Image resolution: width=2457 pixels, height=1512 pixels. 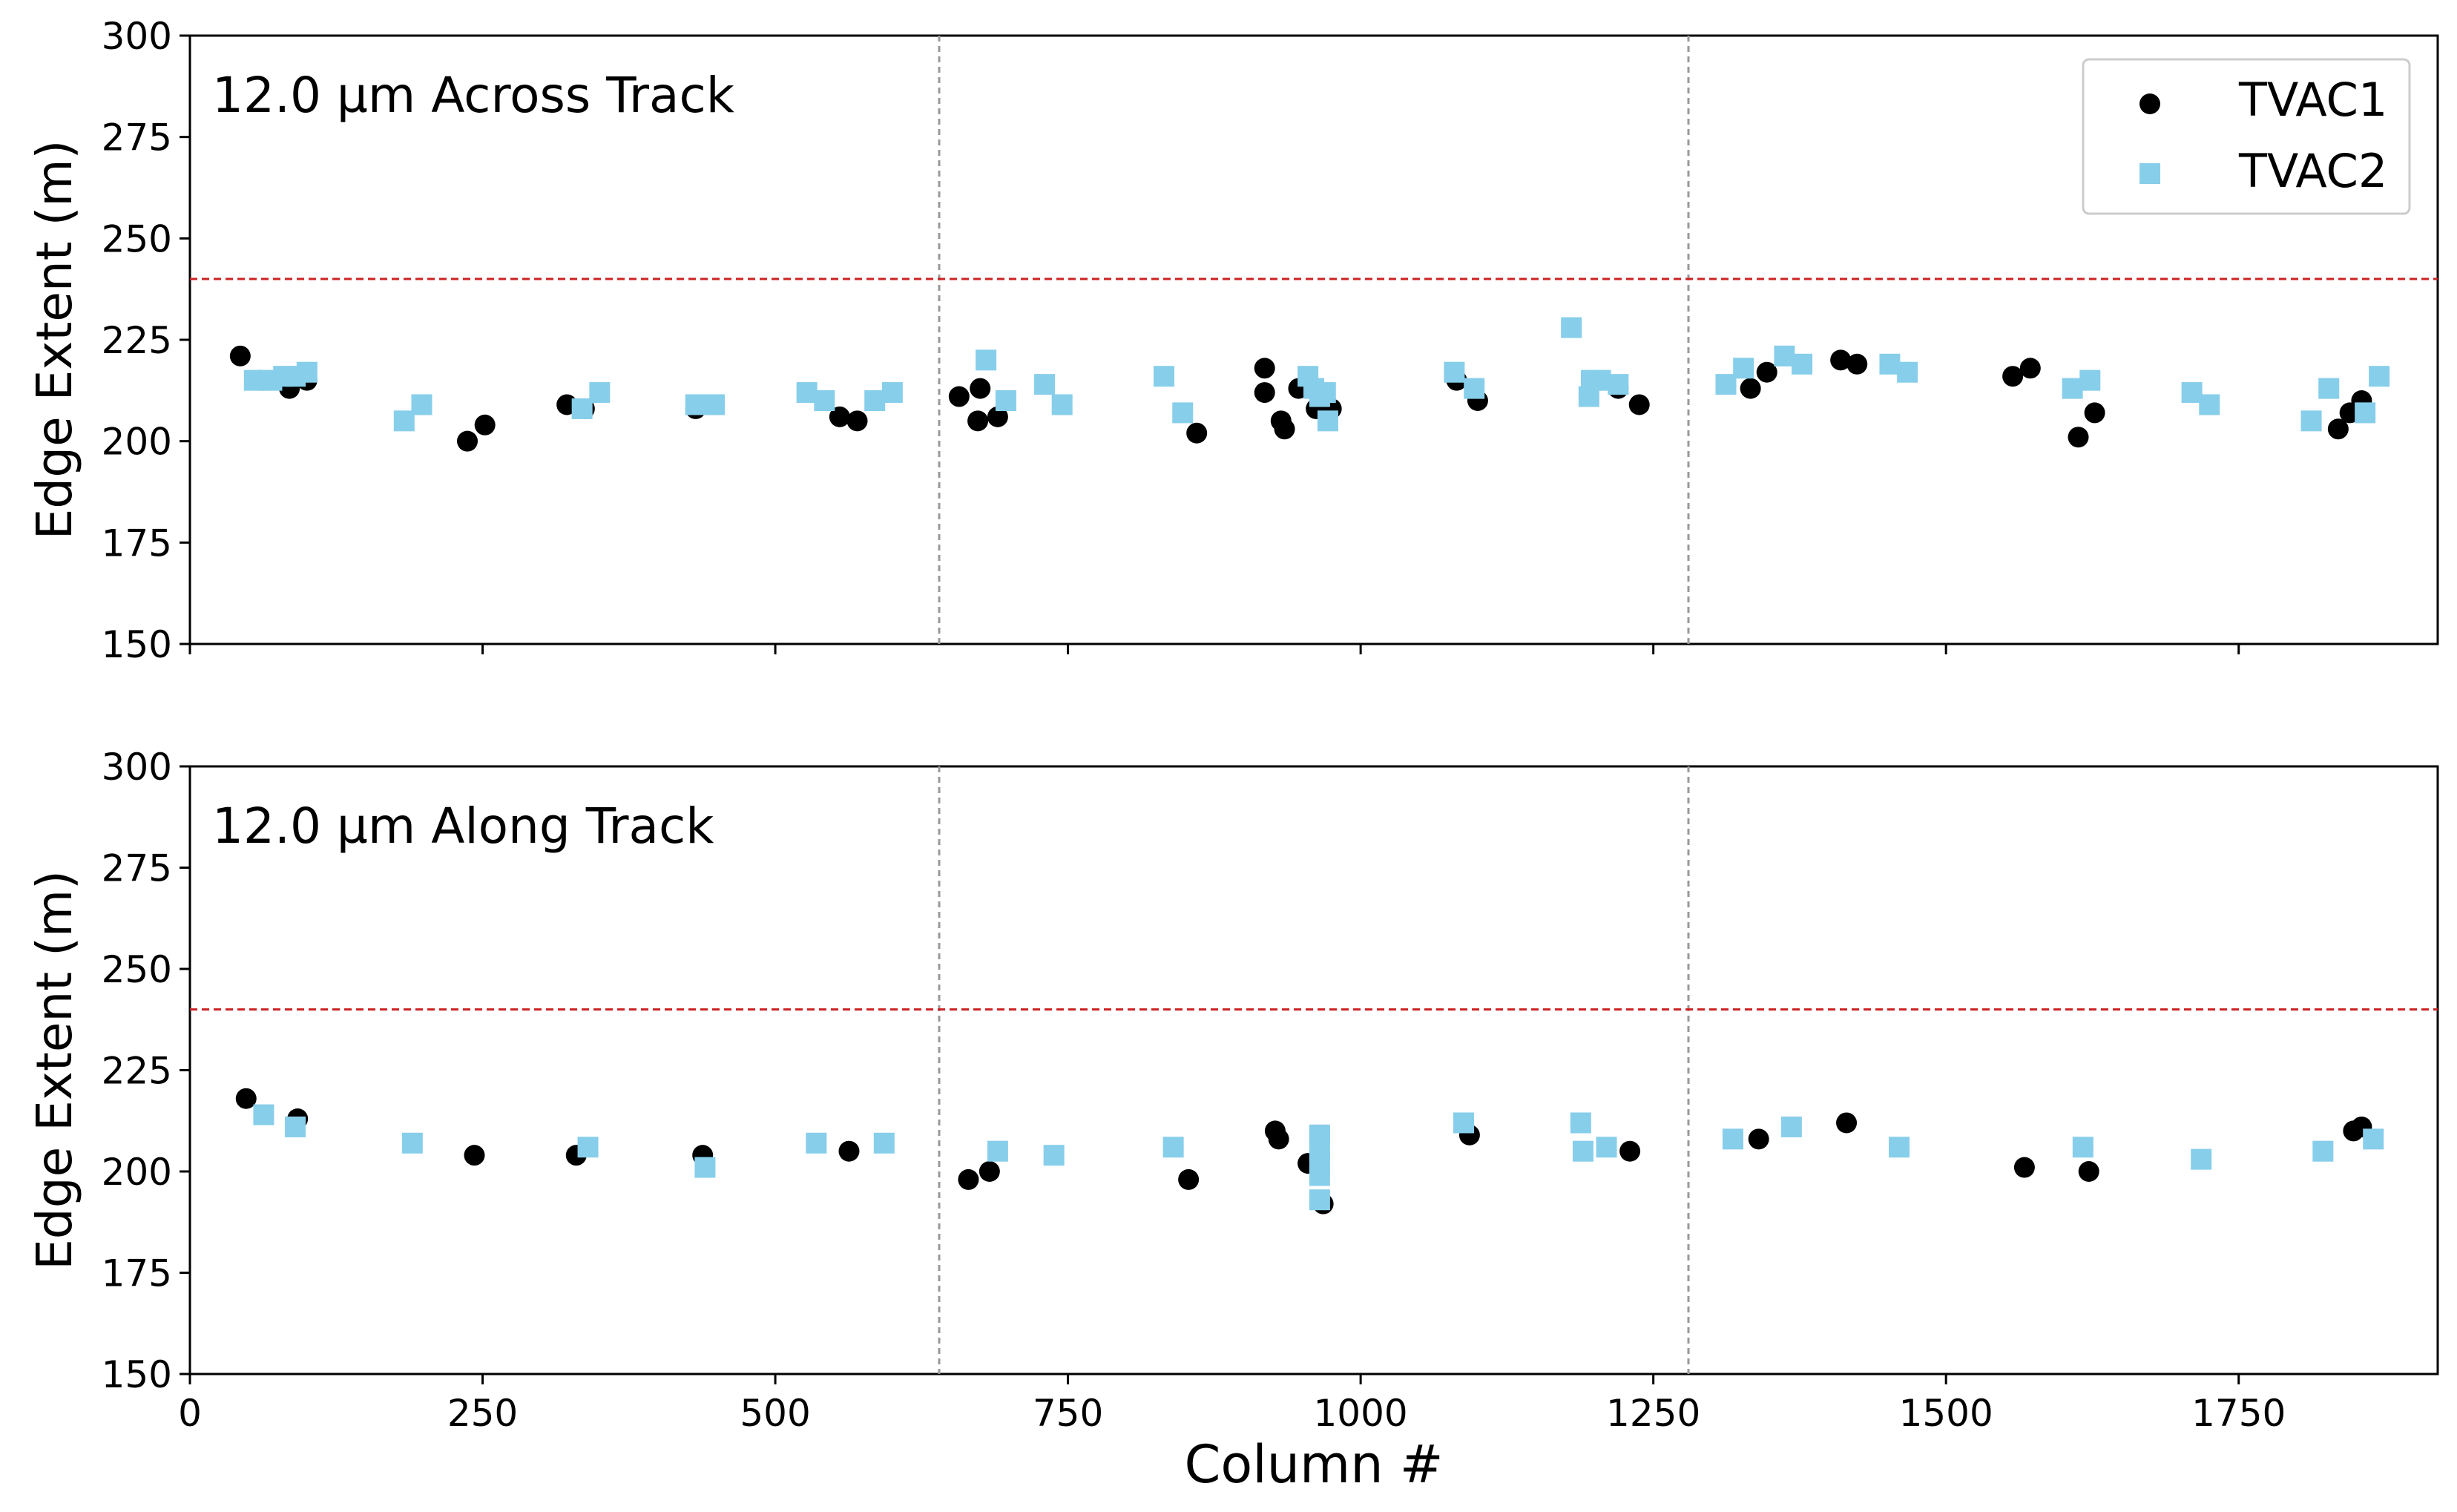 I want to click on x-axis-ticks, so click(x=1214, y=649).